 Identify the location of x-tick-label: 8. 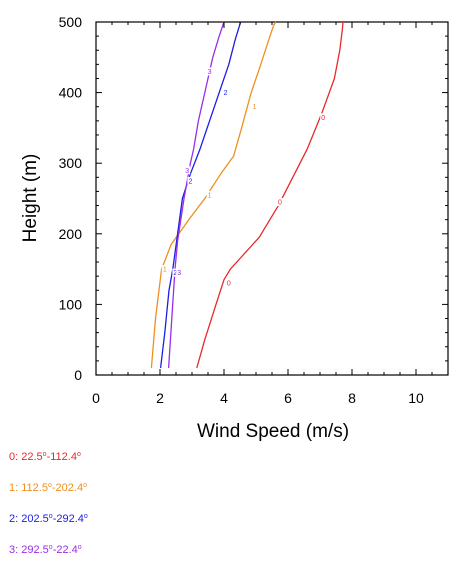
(352, 398).